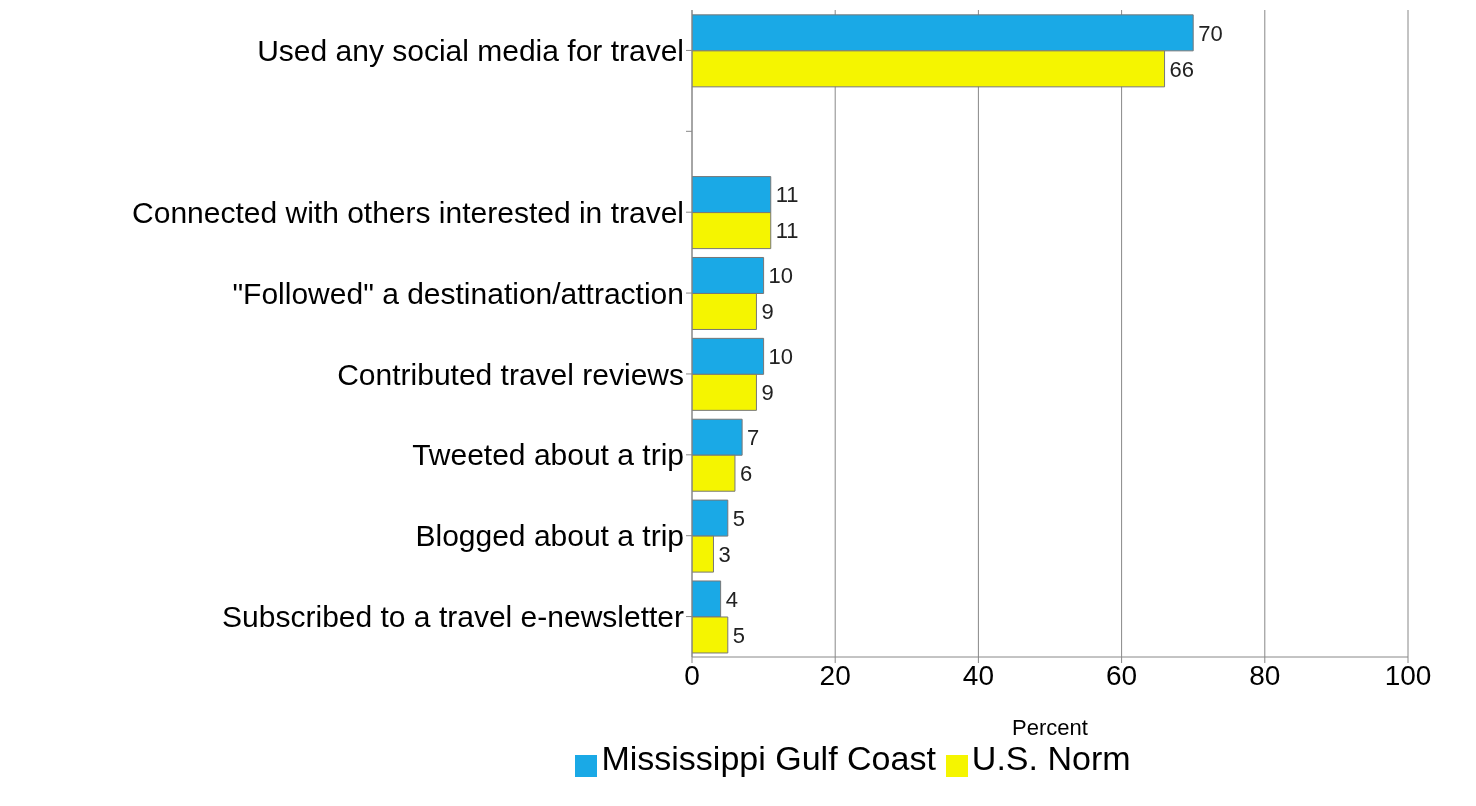 This screenshot has height=806, width=1476. What do you see at coordinates (1408, 675) in the screenshot?
I see `x-tick-label: 100` at bounding box center [1408, 675].